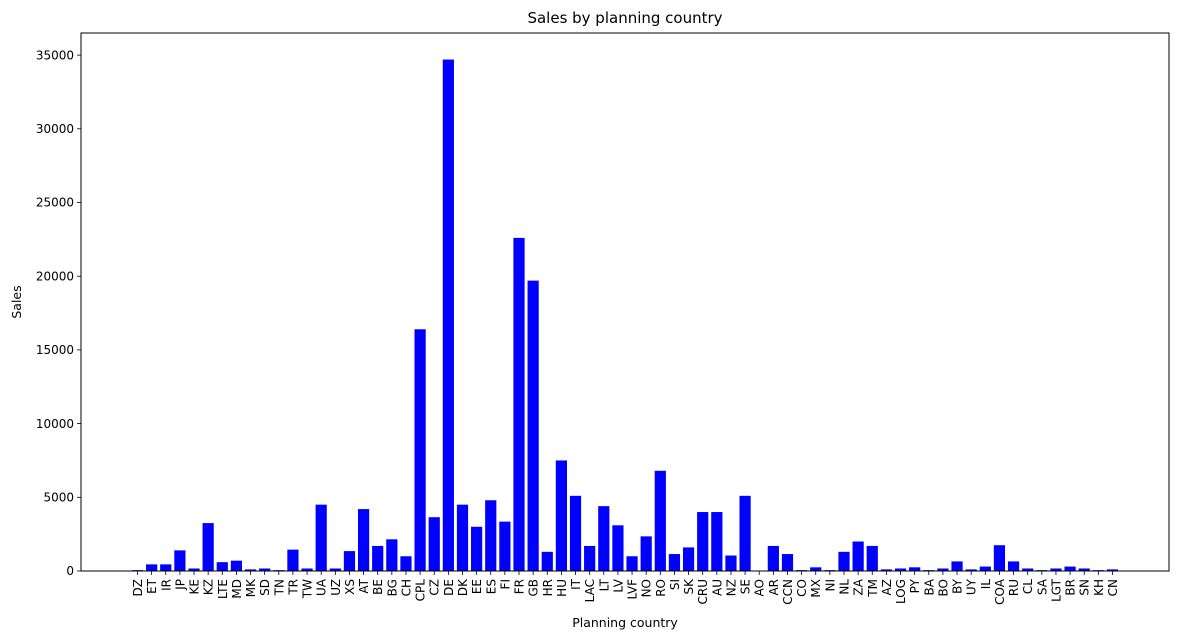  What do you see at coordinates (391, 555) in the screenshot?
I see `bar-bg` at bounding box center [391, 555].